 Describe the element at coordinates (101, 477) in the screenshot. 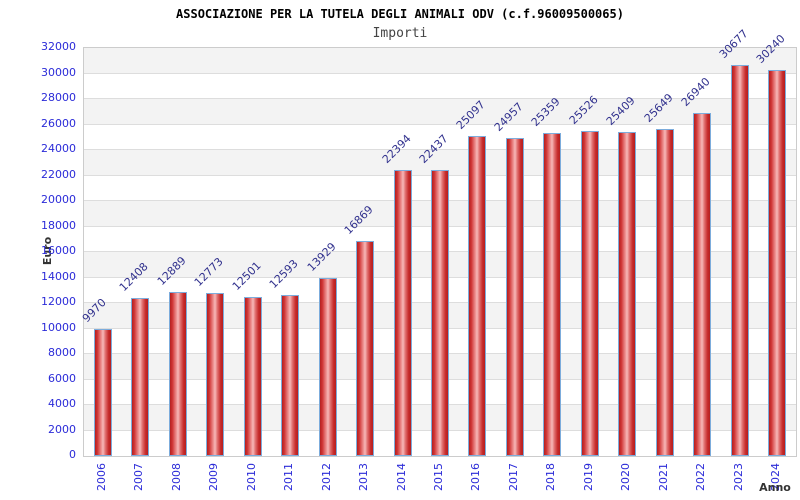

I see `x-tick-label: 2006` at that location.